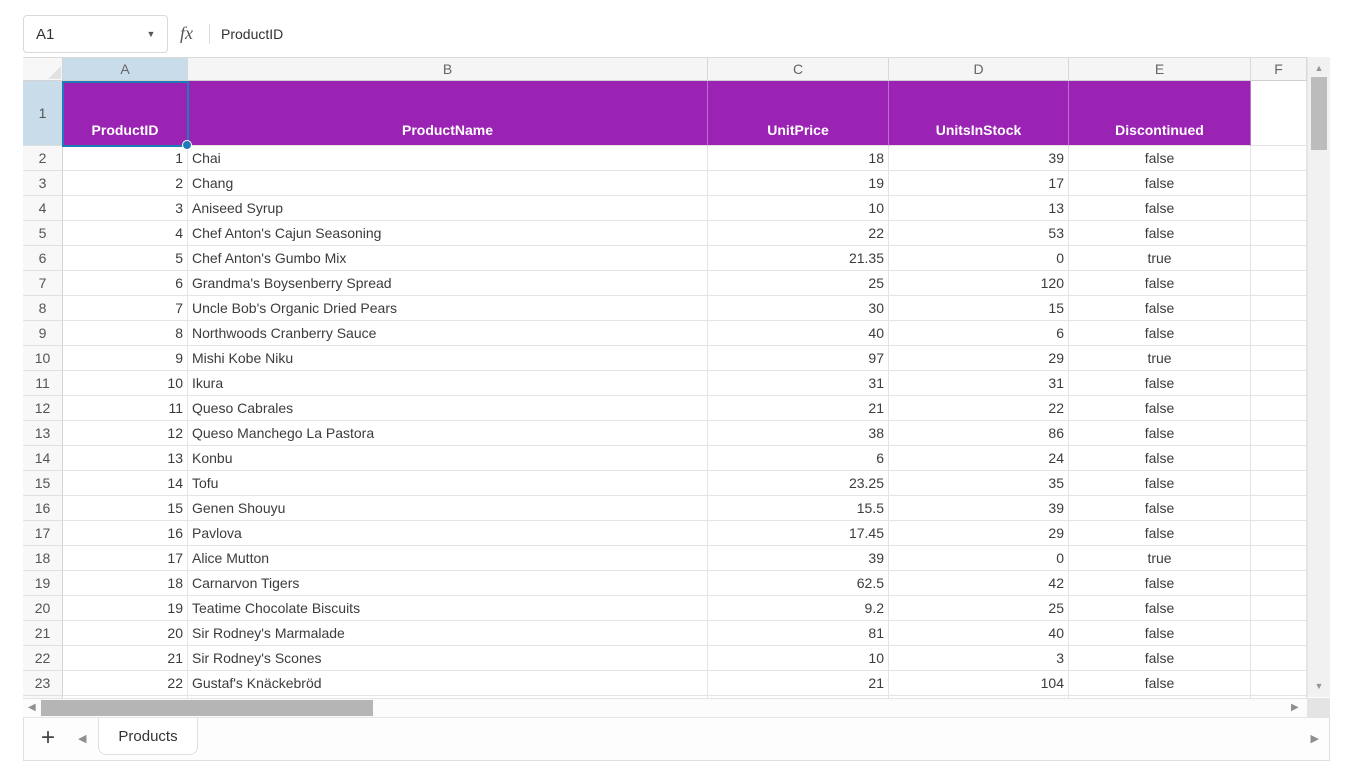  Describe the element at coordinates (448, 183) in the screenshot. I see `cell-B3: Chang` at that location.